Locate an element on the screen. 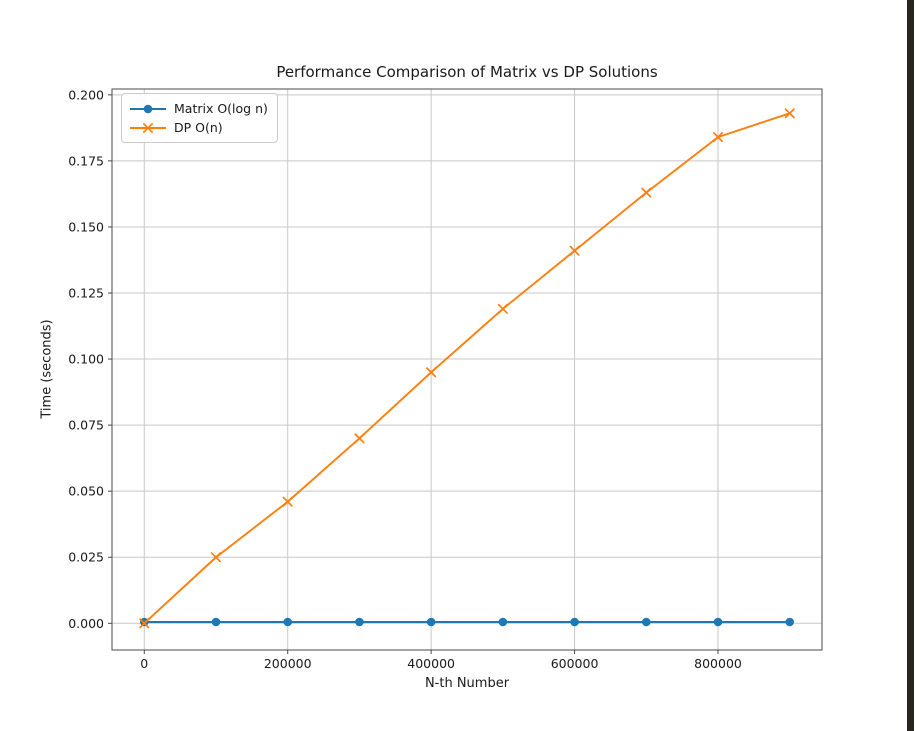 The width and height of the screenshot is (915, 731). legend-line-sample-circle-marker-icon is located at coordinates (148, 108).